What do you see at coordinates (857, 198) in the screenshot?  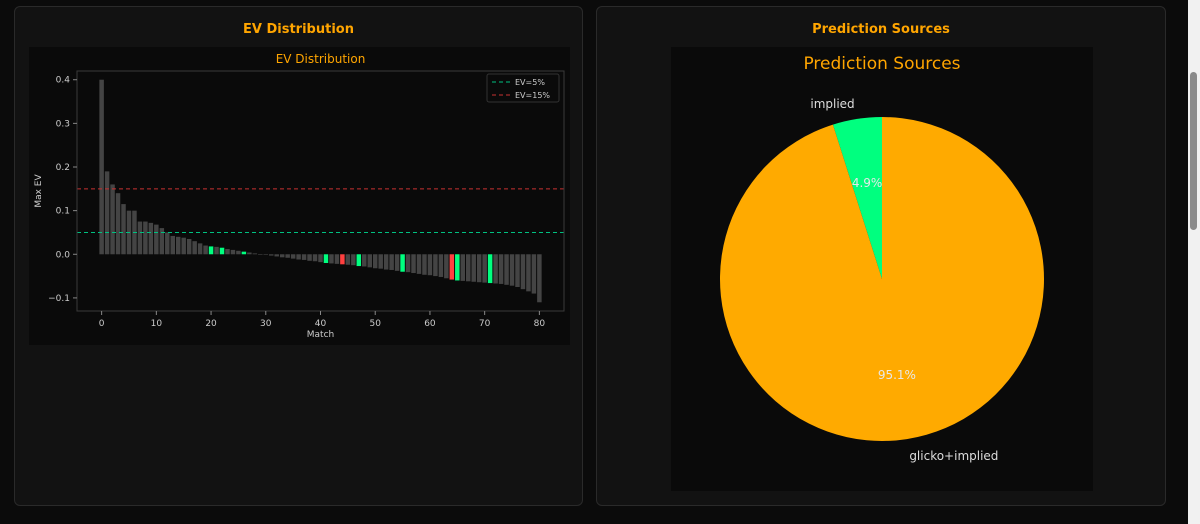 I see `pie-slice` at bounding box center [857, 198].